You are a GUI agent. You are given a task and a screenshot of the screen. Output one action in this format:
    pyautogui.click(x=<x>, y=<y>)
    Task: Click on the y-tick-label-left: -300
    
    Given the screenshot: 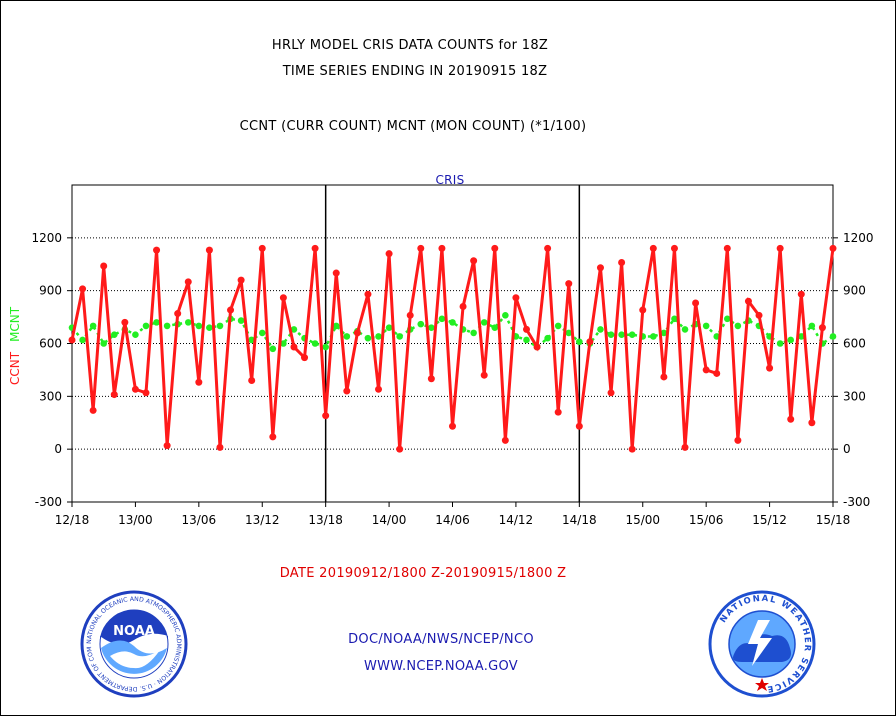 What is the action you would take?
    pyautogui.click(x=48, y=502)
    